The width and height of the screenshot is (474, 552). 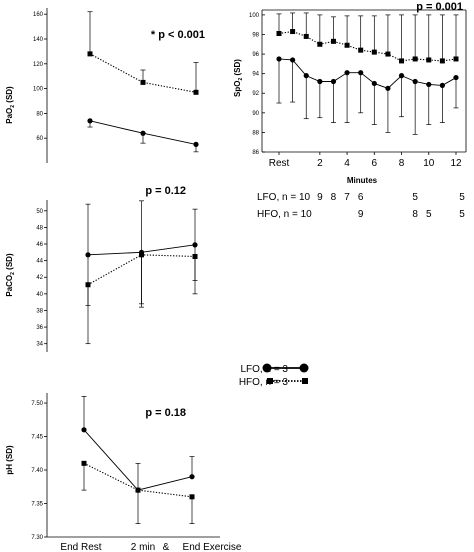 What do you see at coordinates (255, 153) in the screenshot?
I see `spo2-y-tick-label: 86` at bounding box center [255, 153].